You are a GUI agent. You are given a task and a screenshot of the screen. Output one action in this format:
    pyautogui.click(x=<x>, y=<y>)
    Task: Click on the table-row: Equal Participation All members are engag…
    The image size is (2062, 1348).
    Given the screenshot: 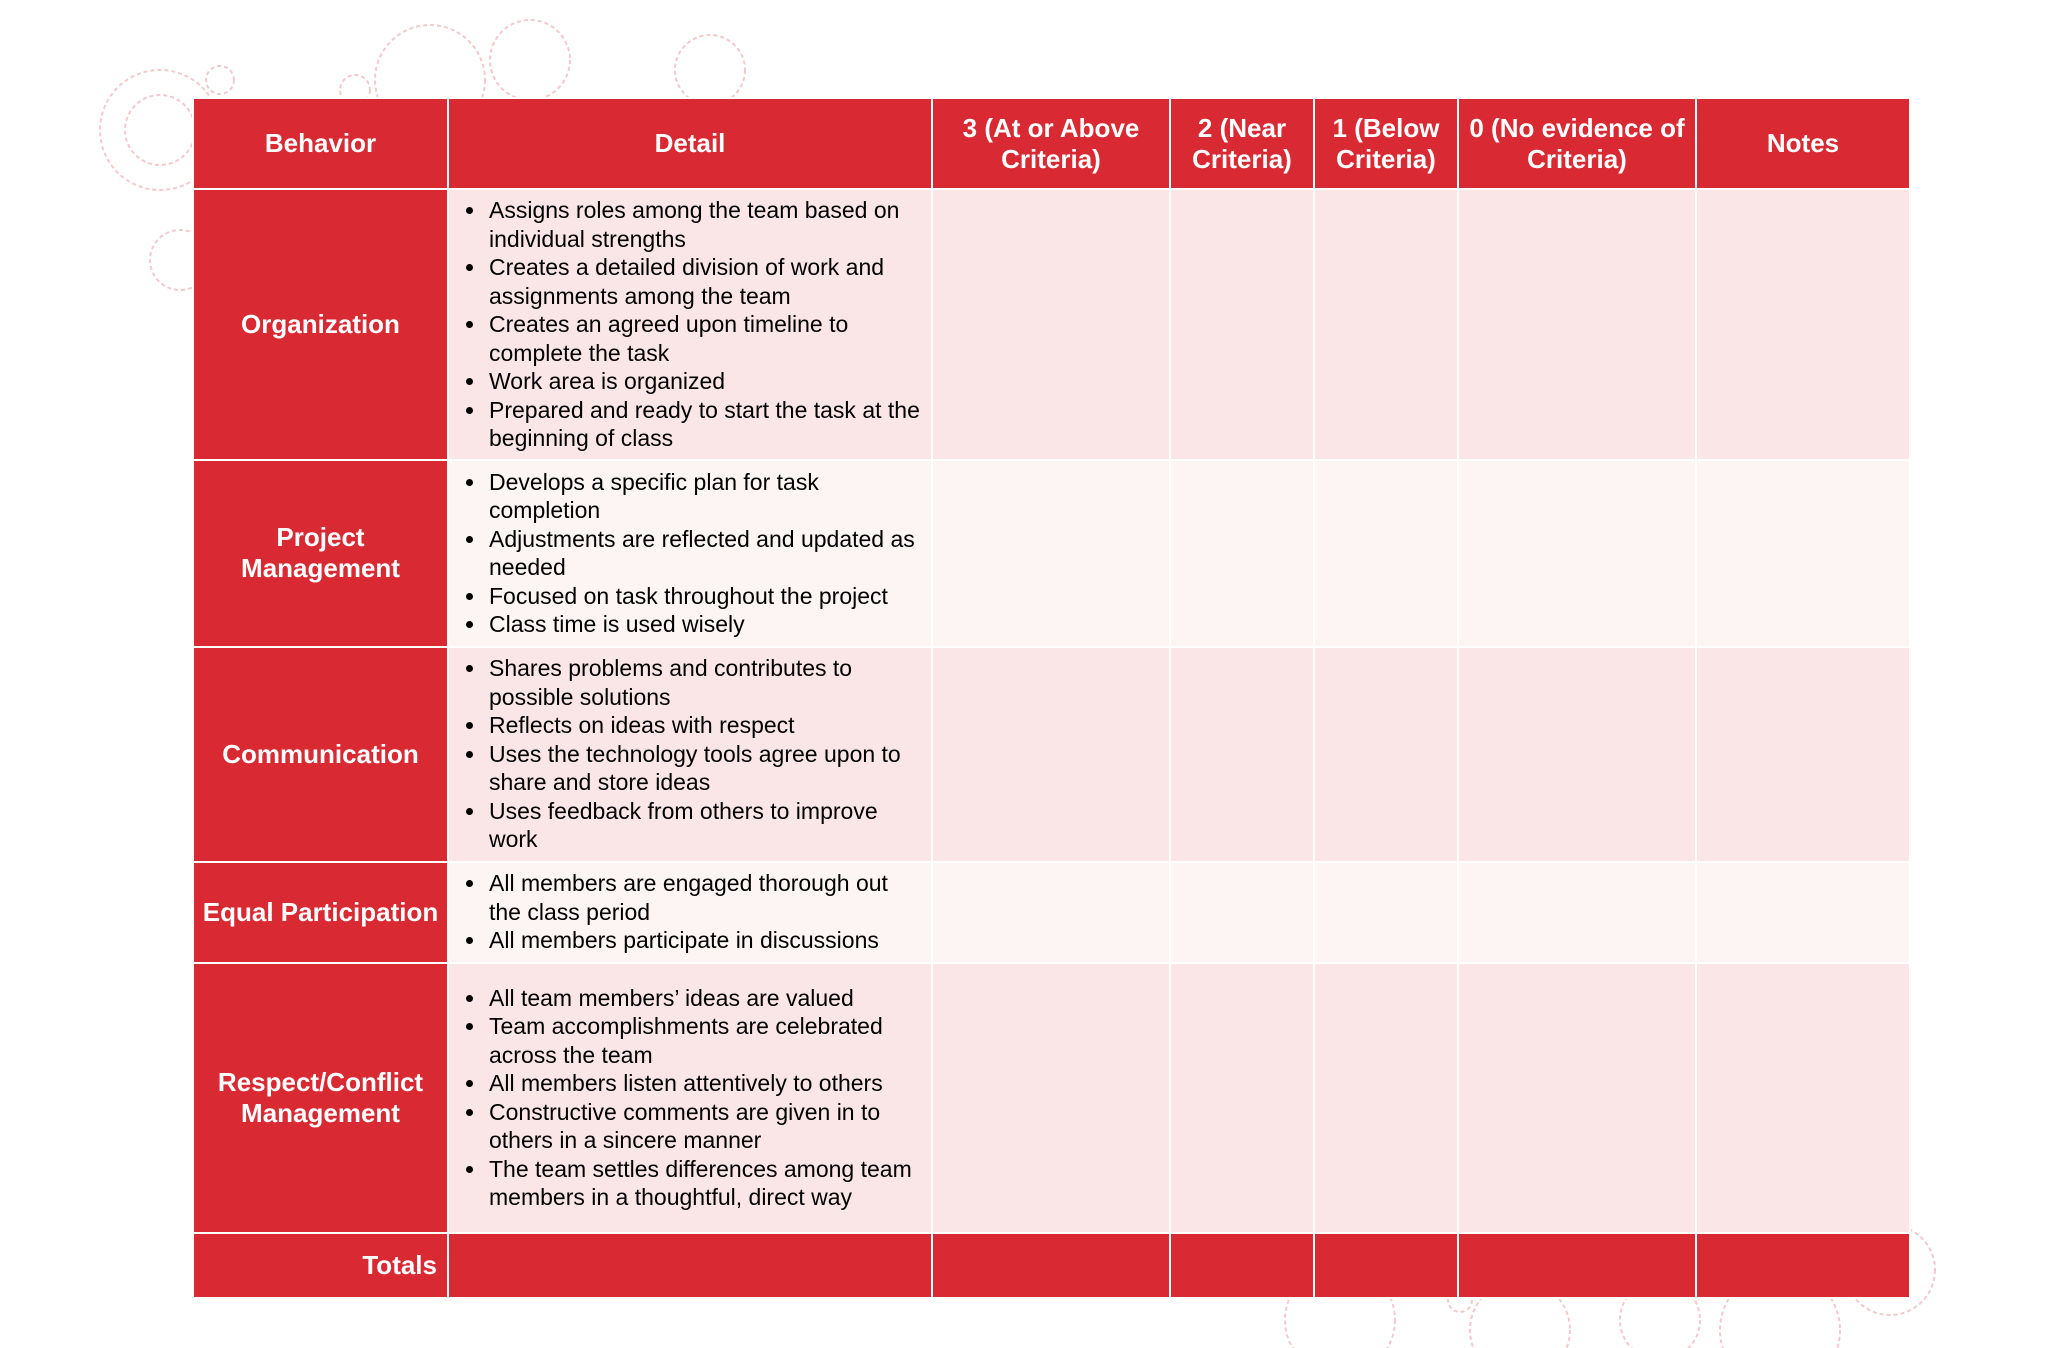 What is the action you would take?
    pyautogui.click(x=1051, y=912)
    